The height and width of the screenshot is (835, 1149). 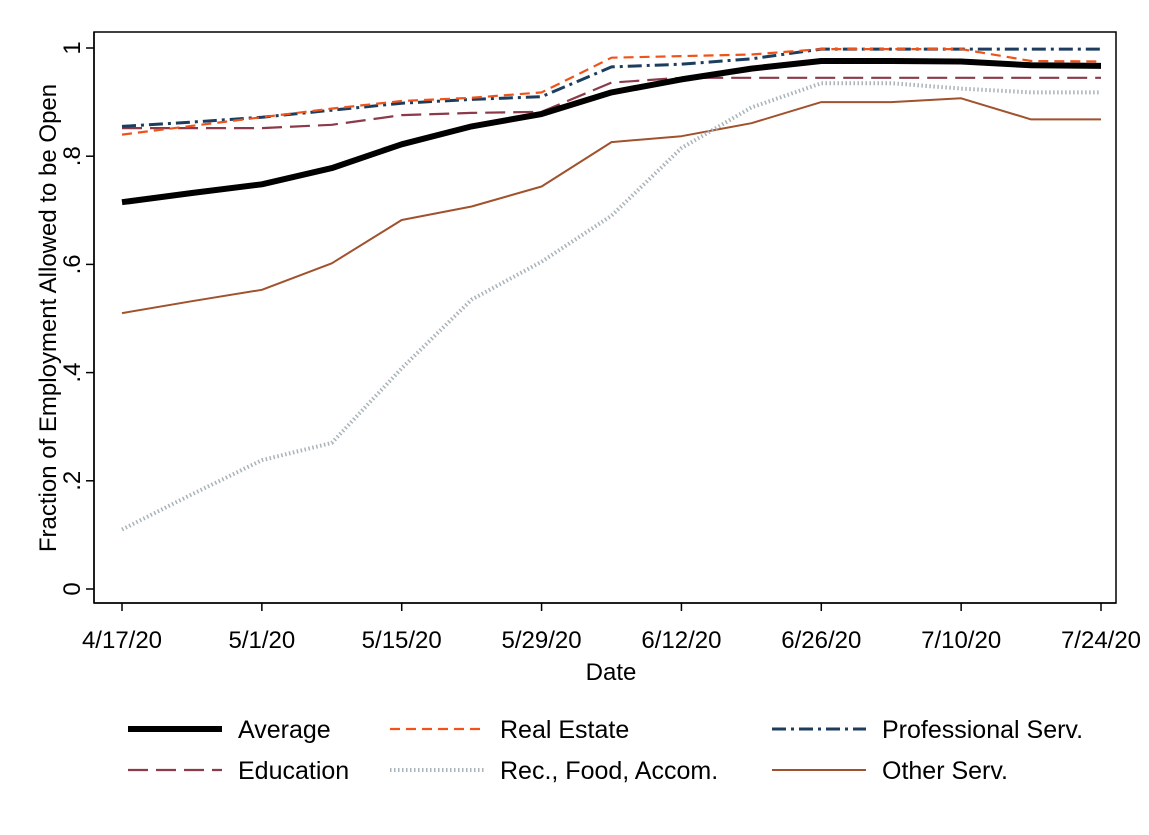 What do you see at coordinates (72, 47) in the screenshot?
I see `y-tick-label: 1` at bounding box center [72, 47].